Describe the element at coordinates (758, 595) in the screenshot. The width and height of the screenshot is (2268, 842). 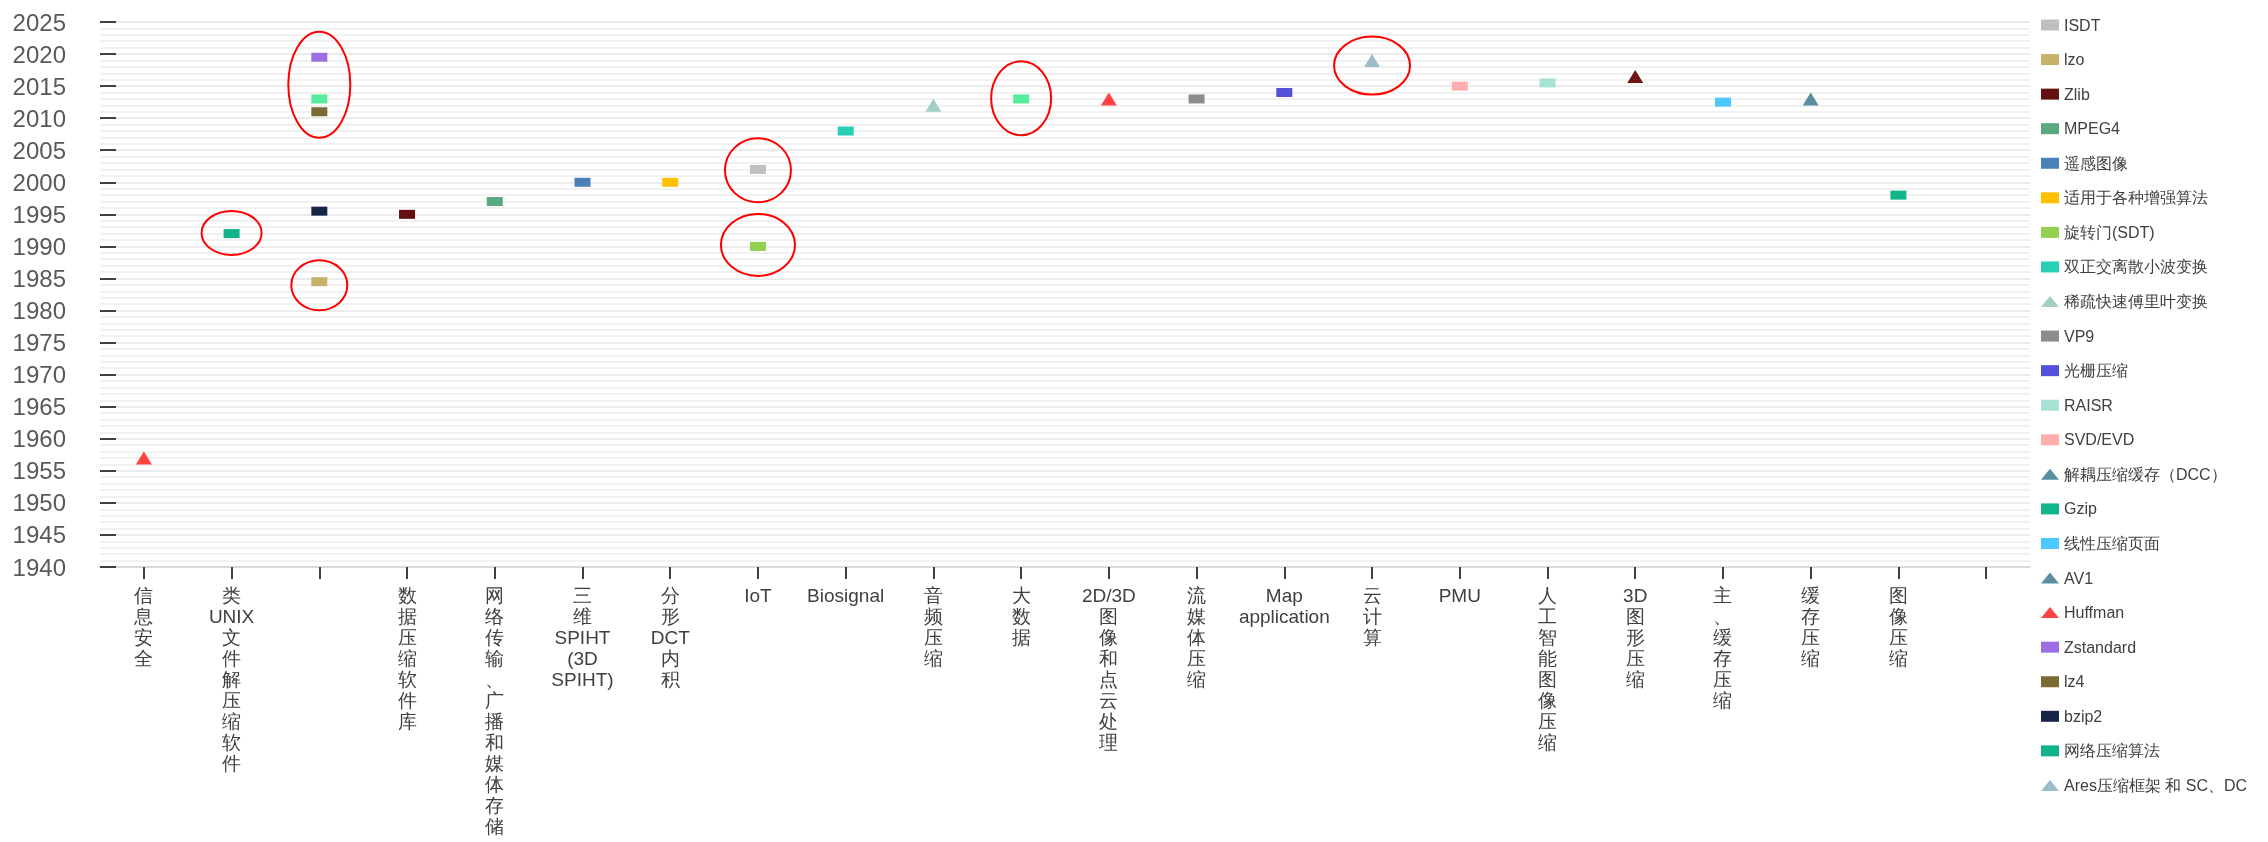
I see `x-tick-label: IoT` at that location.